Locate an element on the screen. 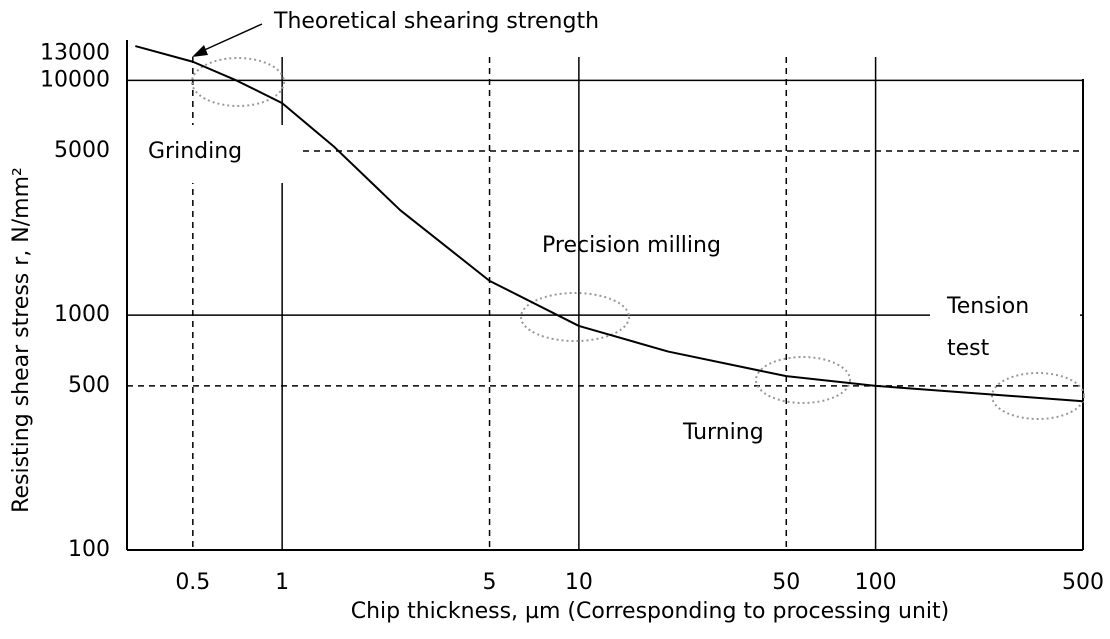  y-tick-label: 5000 is located at coordinates (82, 150).